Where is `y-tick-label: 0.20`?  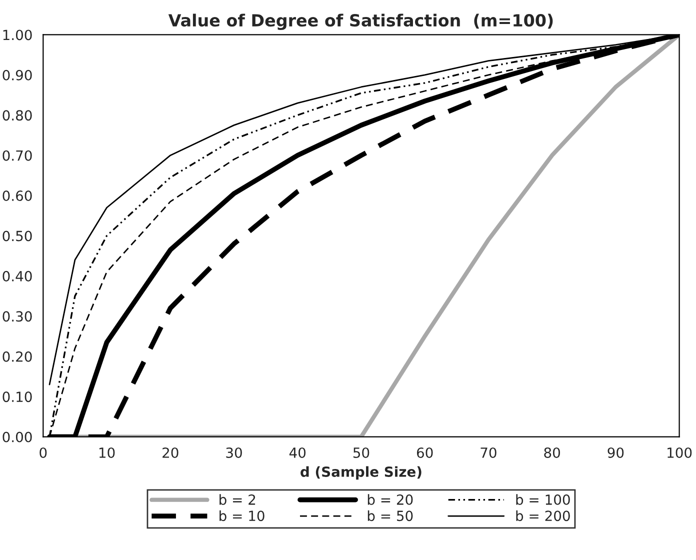 y-tick-label: 0.20 is located at coordinates (17, 356).